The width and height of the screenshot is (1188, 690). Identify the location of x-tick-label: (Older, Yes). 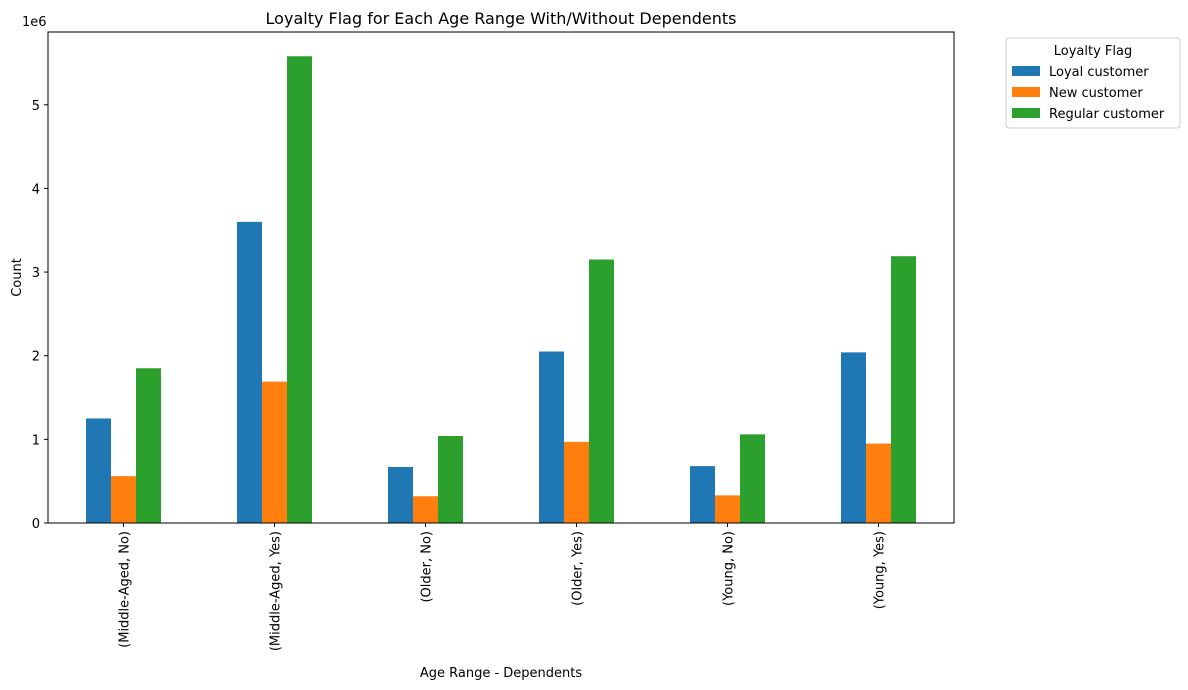
(578, 568).